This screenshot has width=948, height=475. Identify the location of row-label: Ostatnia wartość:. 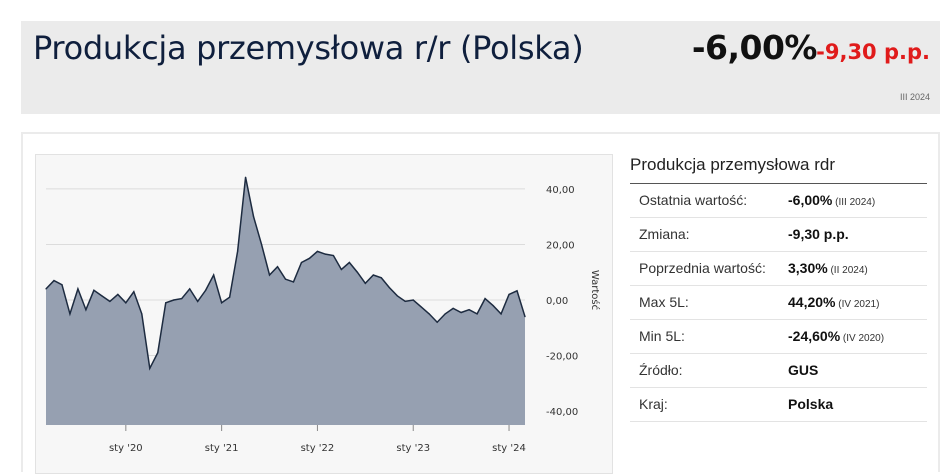
(693, 200).